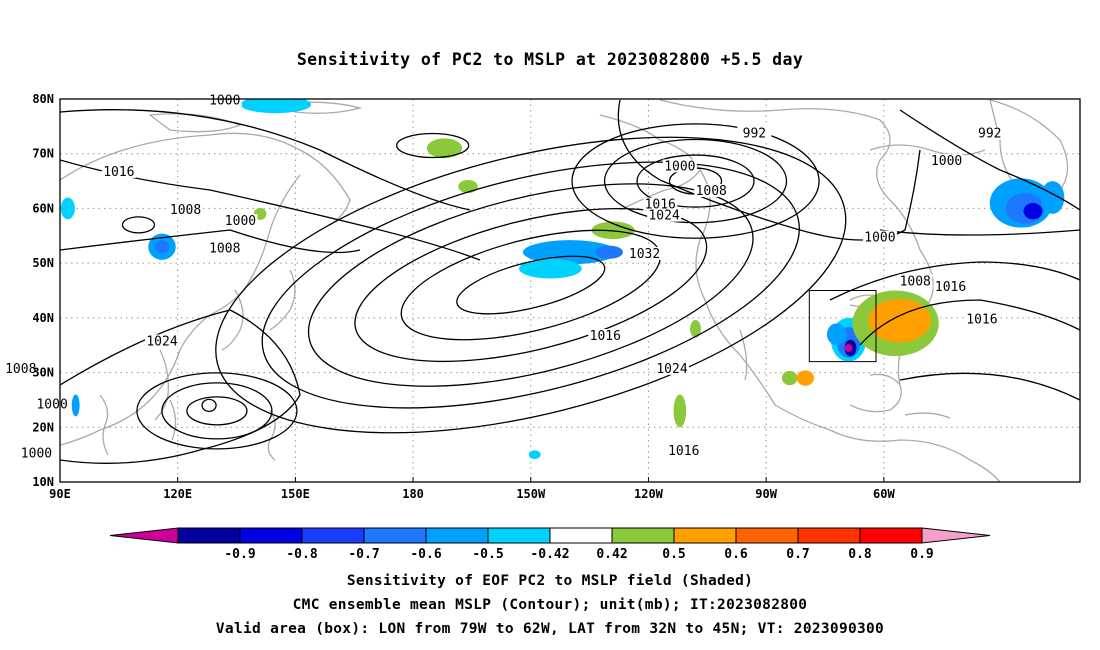 The height and width of the screenshot is (650, 1100). I want to click on lon-tick-label: 120W, so click(649, 494).